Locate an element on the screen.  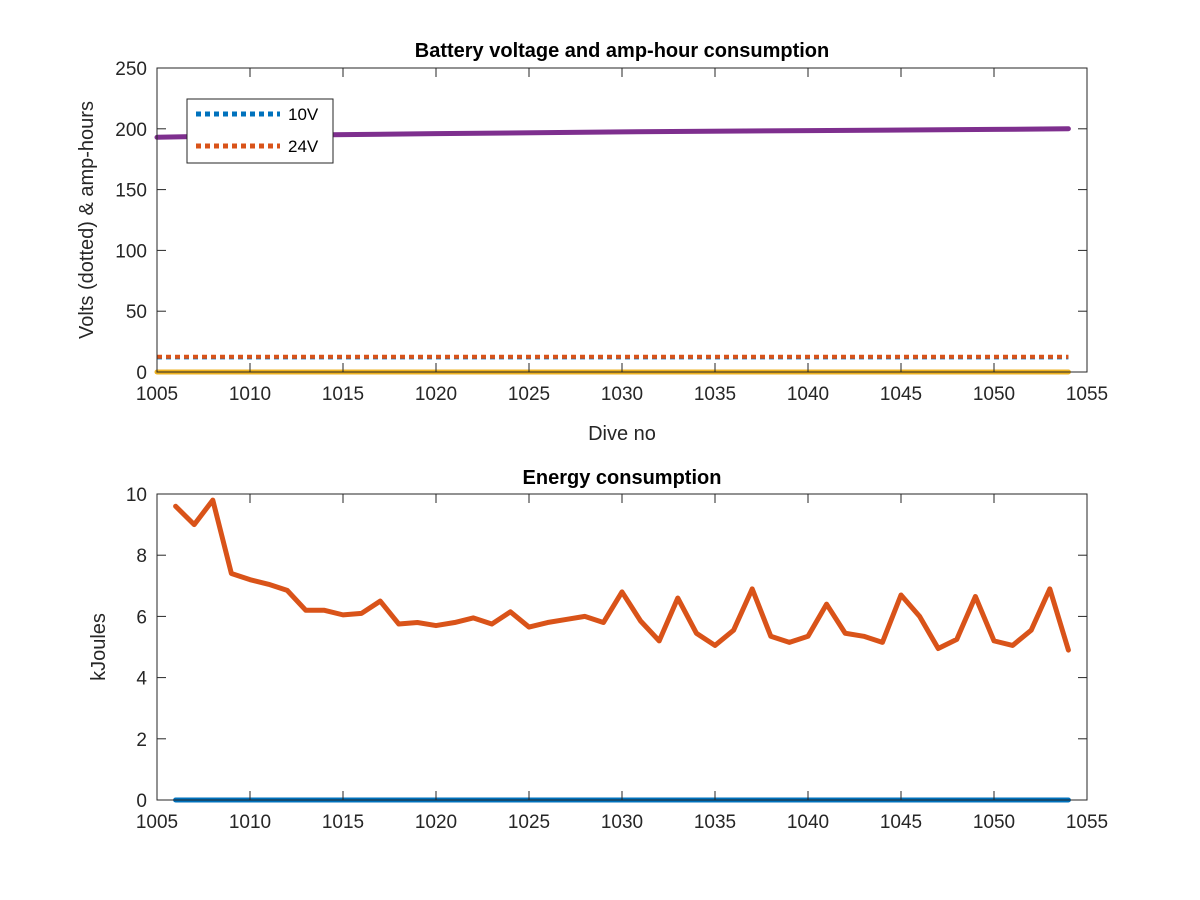
voltage-y-tick-label: 250 is located at coordinates (131, 69).